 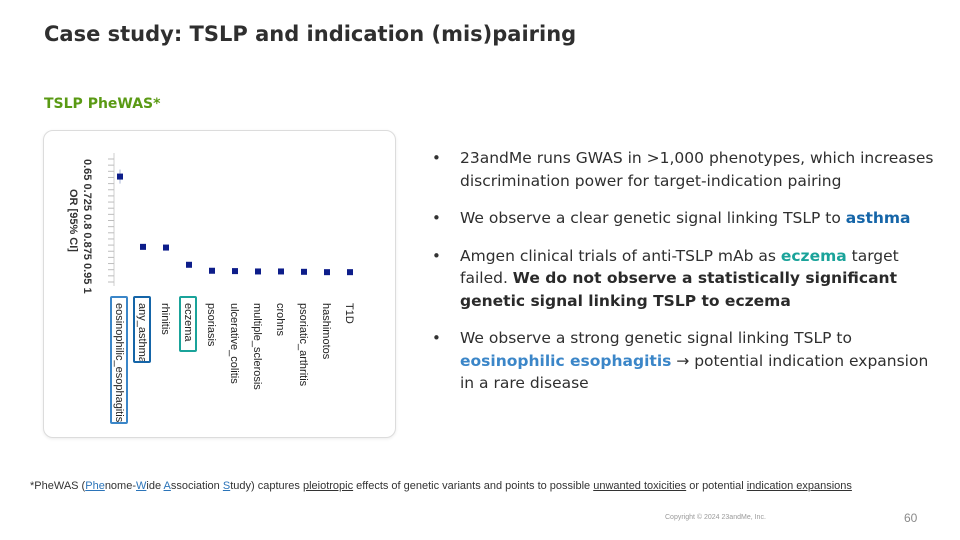 I want to click on category-label: crohns, so click(x=280, y=320).